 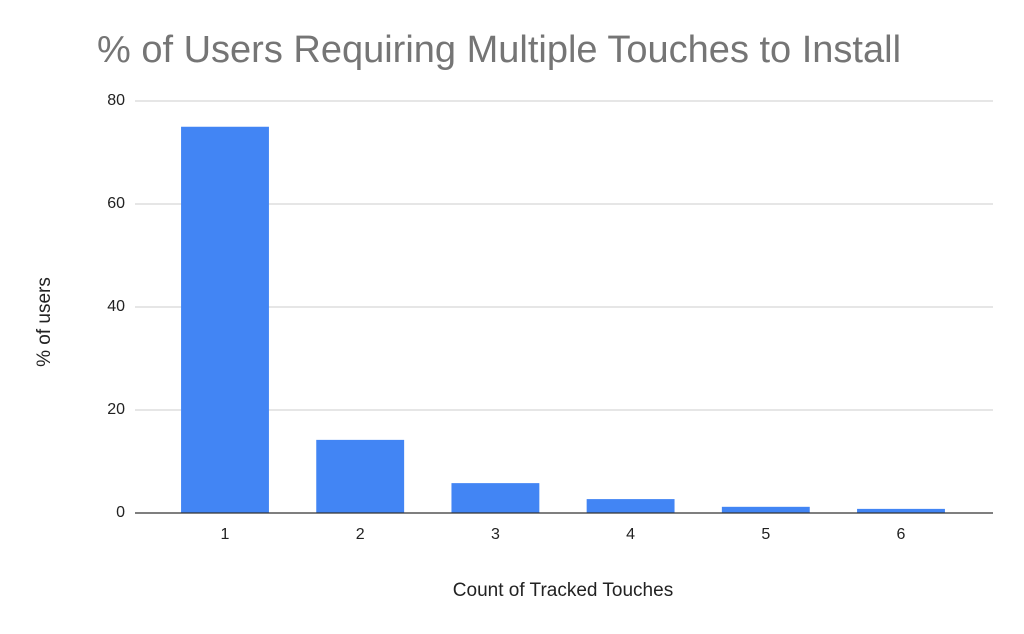 What do you see at coordinates (495, 534) in the screenshot?
I see `x-tick-label: 3` at bounding box center [495, 534].